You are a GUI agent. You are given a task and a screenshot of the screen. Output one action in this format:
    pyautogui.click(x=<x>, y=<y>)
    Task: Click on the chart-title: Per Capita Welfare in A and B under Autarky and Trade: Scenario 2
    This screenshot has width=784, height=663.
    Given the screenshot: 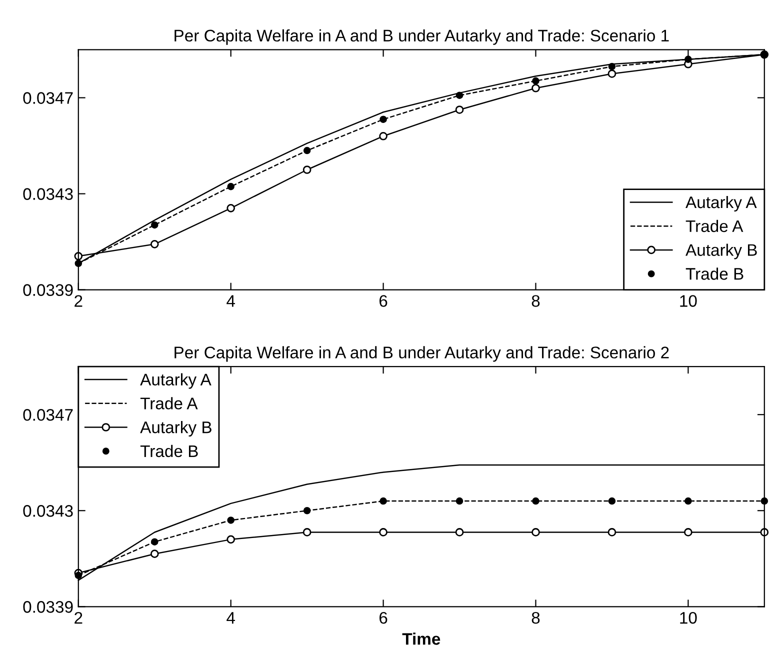 What is the action you would take?
    pyautogui.click(x=421, y=354)
    